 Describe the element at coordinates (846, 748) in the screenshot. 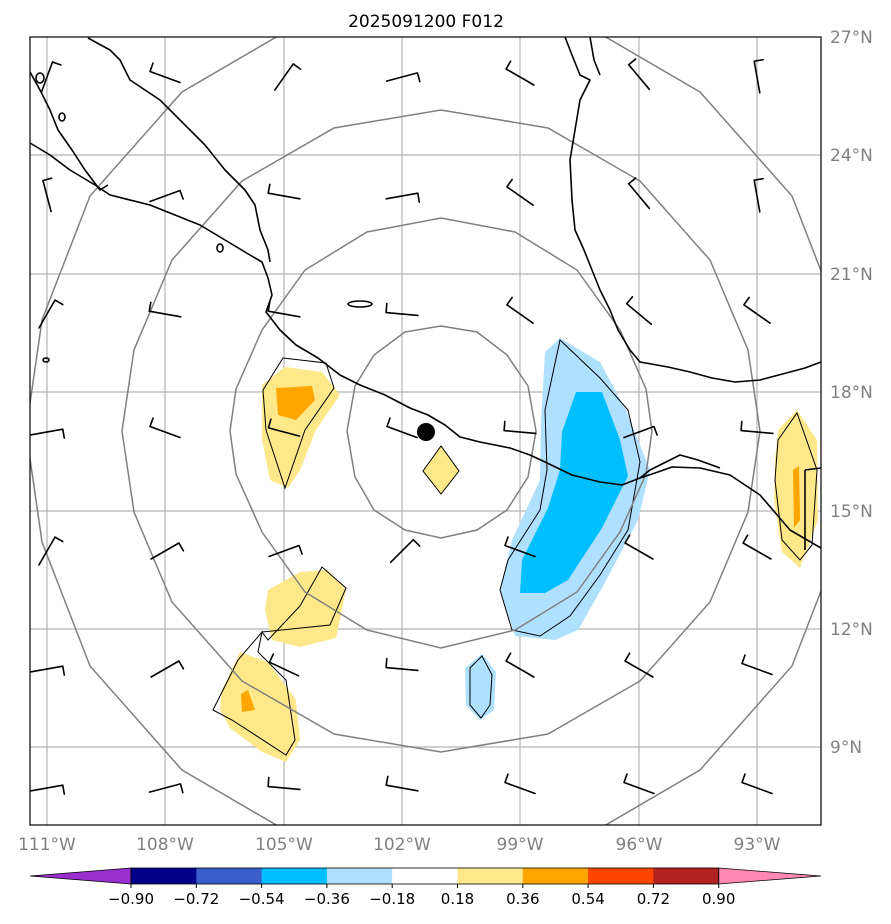

I see `lat-label: 9°N` at that location.